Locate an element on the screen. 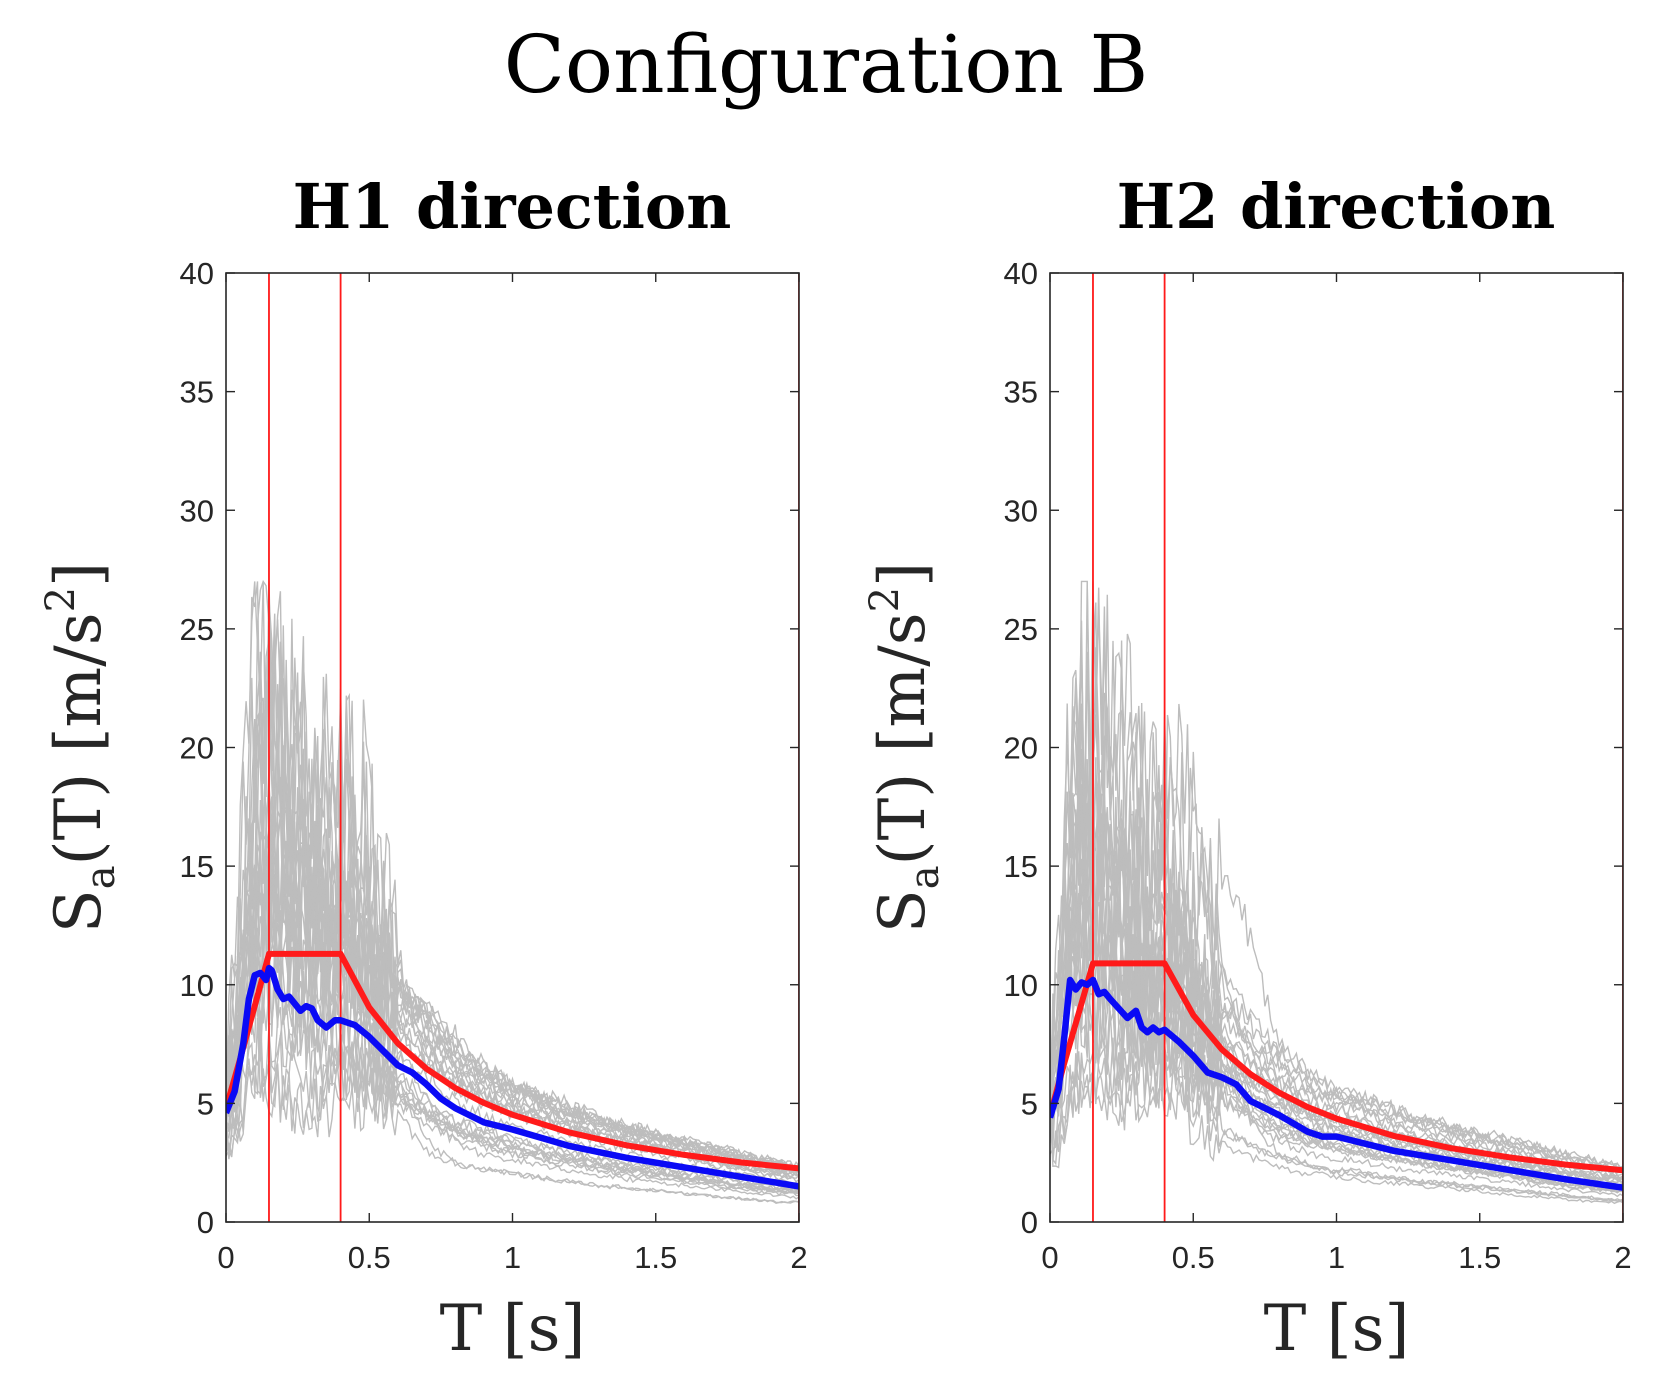 The width and height of the screenshot is (1653, 1396). figure-title: Configuration B is located at coordinates (826, 64).